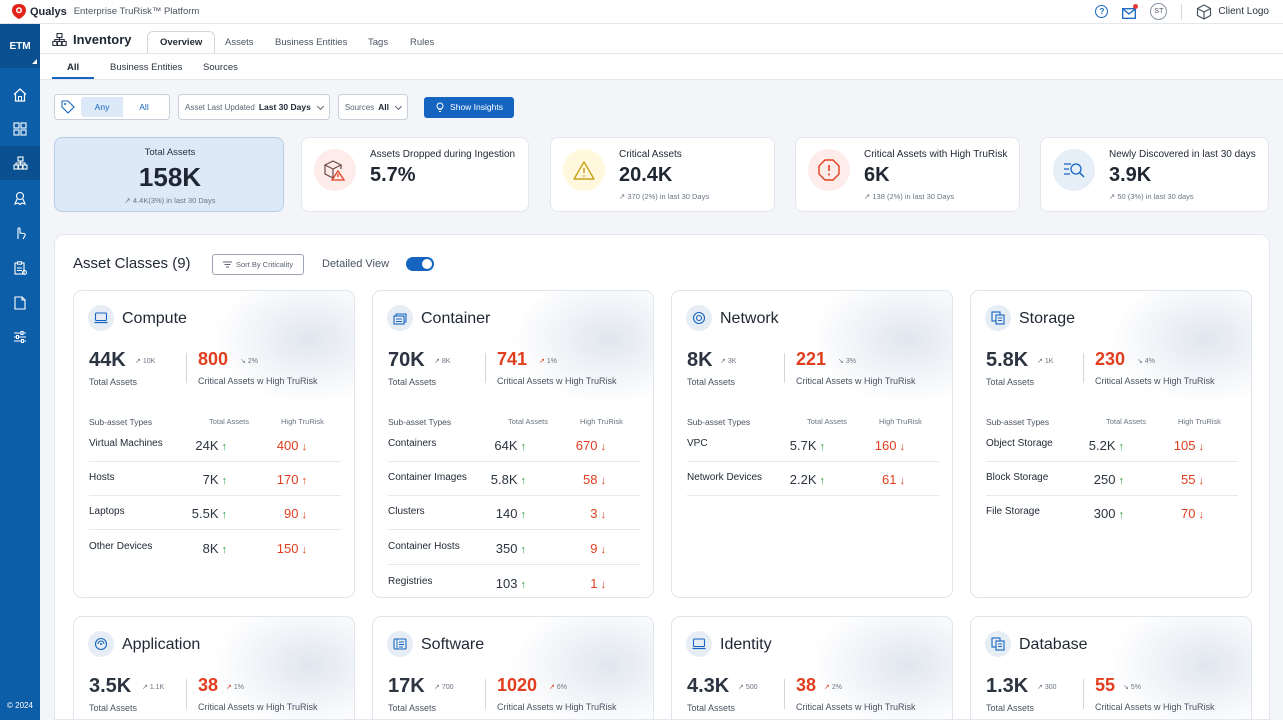  Describe the element at coordinates (239, 42) in the screenshot. I see `tab-assets: Assets` at that location.